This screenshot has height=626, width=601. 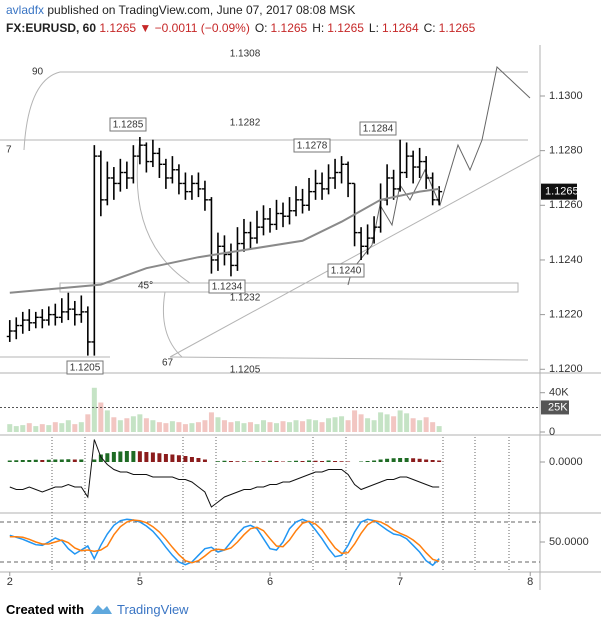 What do you see at coordinates (566, 260) in the screenshot?
I see `y-tick-label: 1.1240` at bounding box center [566, 260].